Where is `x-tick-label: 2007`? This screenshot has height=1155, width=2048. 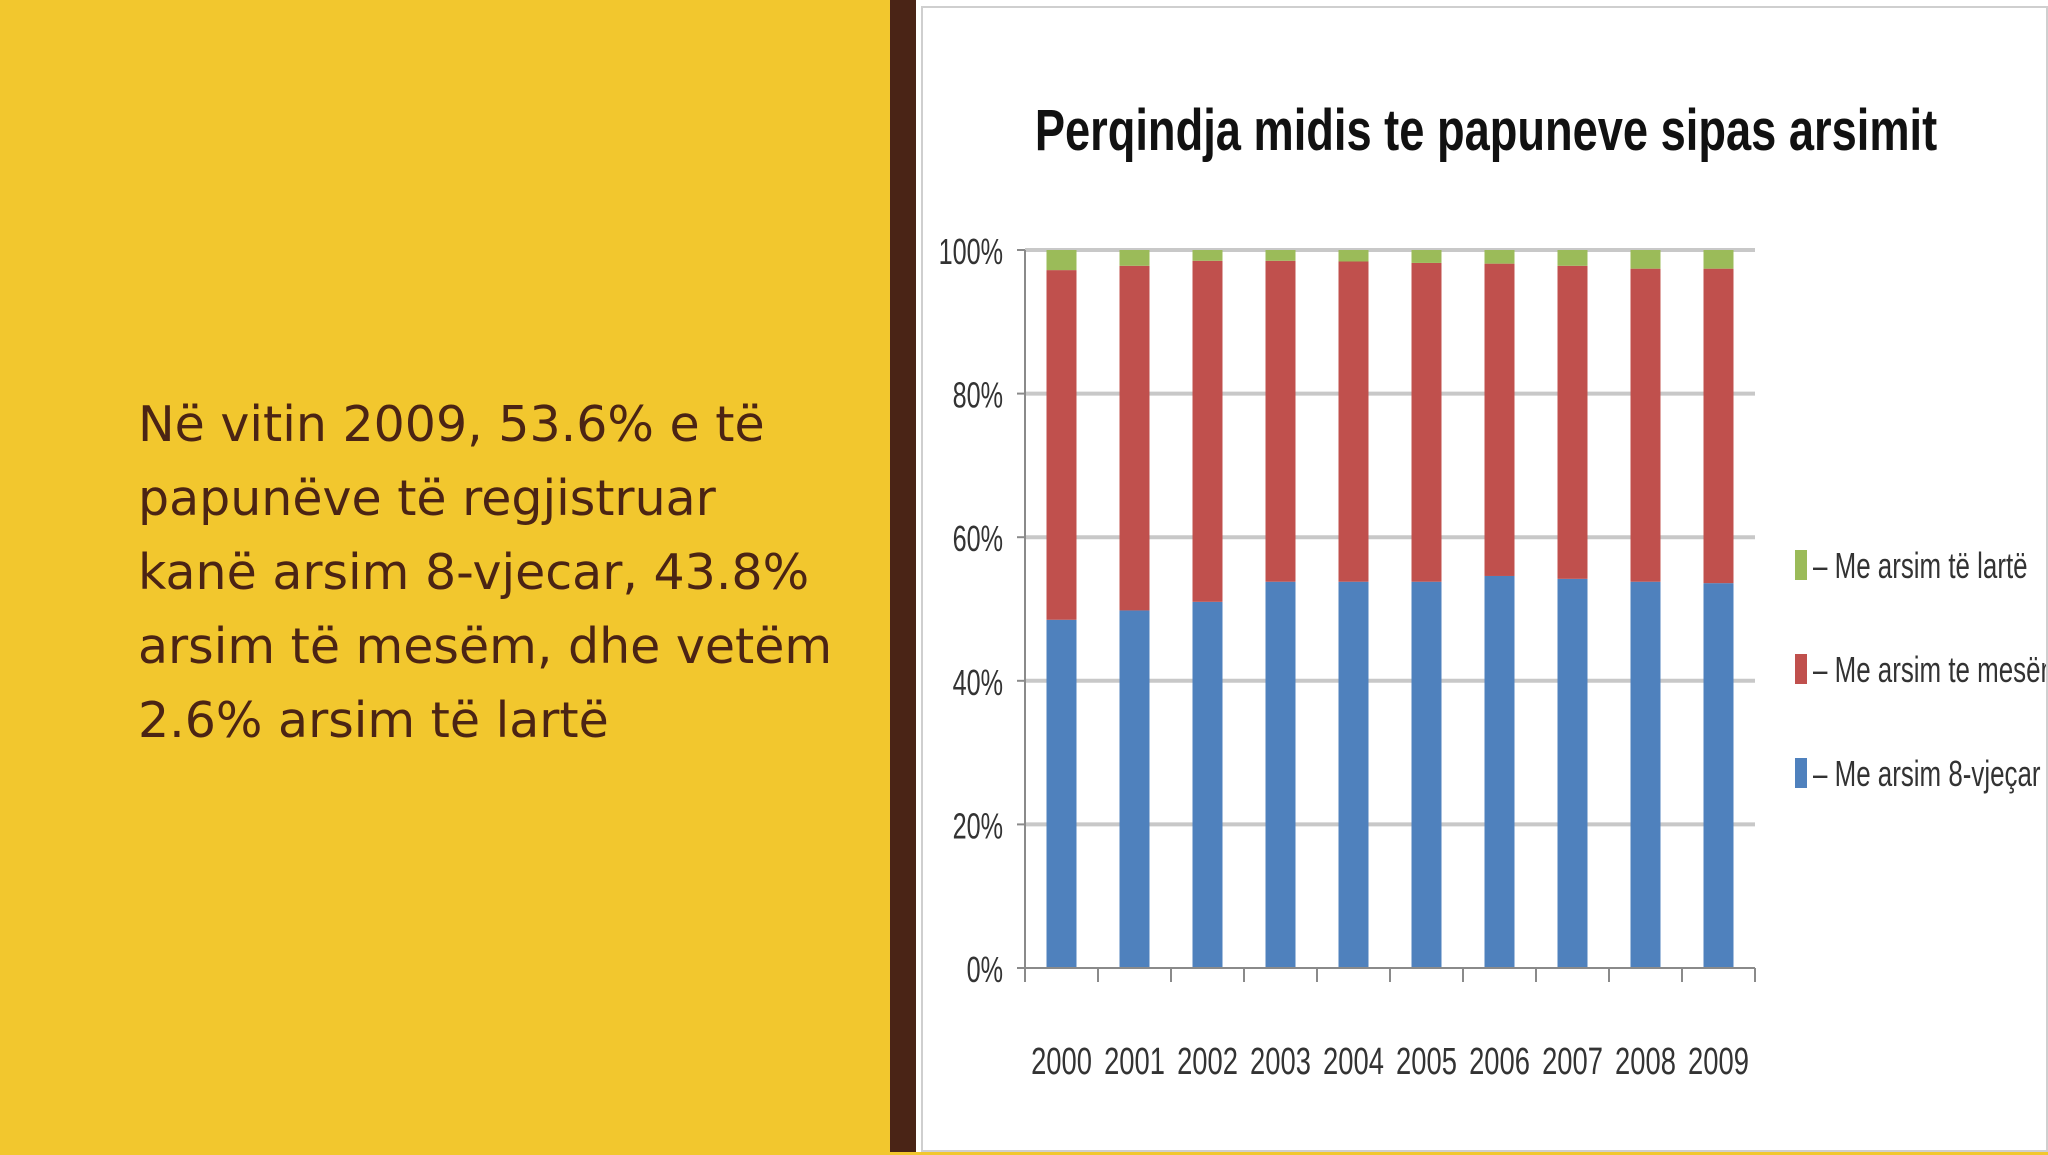 x-tick-label: 2007 is located at coordinates (1572, 1062).